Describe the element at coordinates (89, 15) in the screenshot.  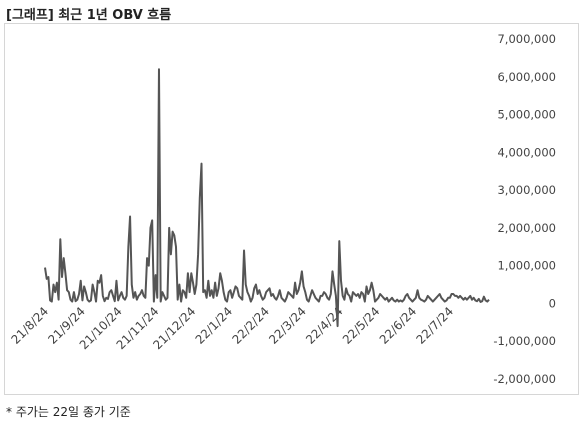
I see `chart-title: [그래프] 최근 1년 OBV 흐름` at that location.